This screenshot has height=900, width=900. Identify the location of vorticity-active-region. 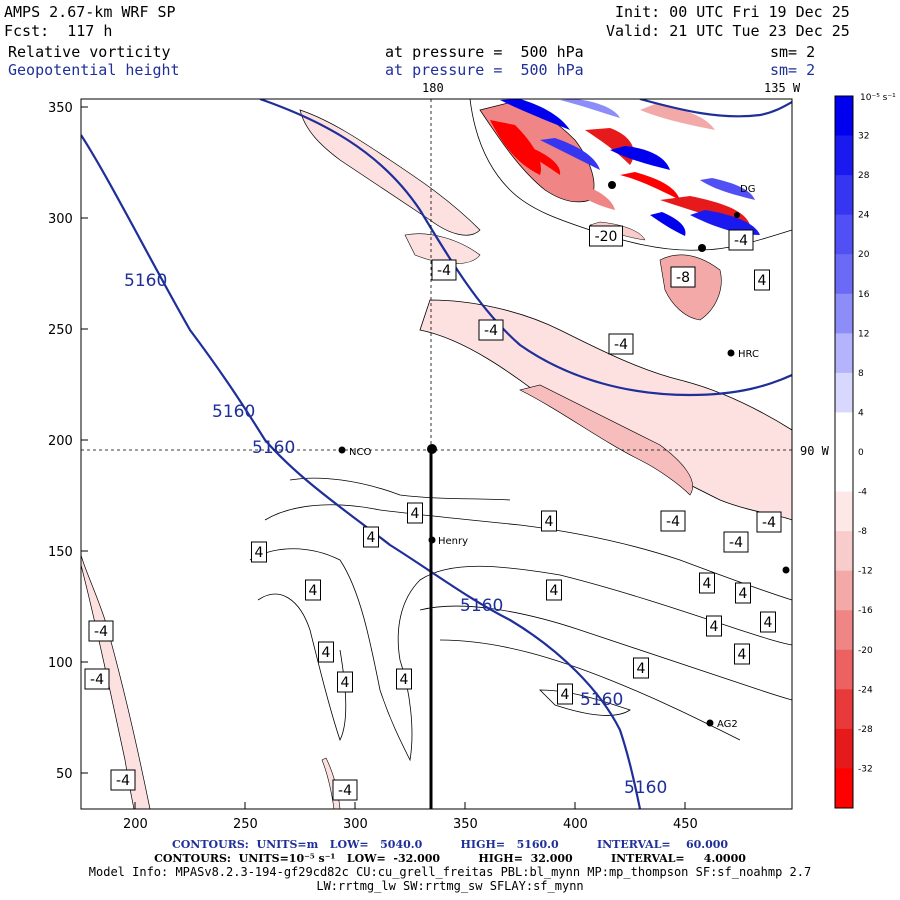
(630, 175).